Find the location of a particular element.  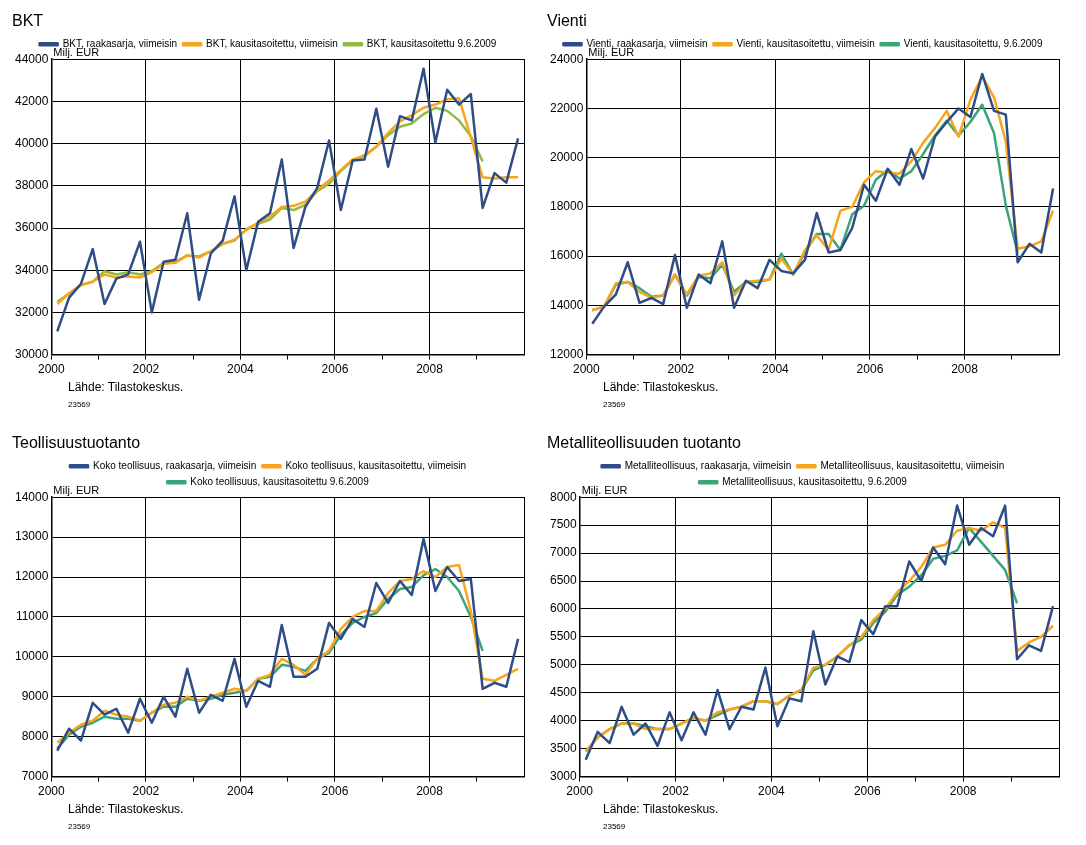

y-tick-label: 24000 is located at coordinates (566, 58).